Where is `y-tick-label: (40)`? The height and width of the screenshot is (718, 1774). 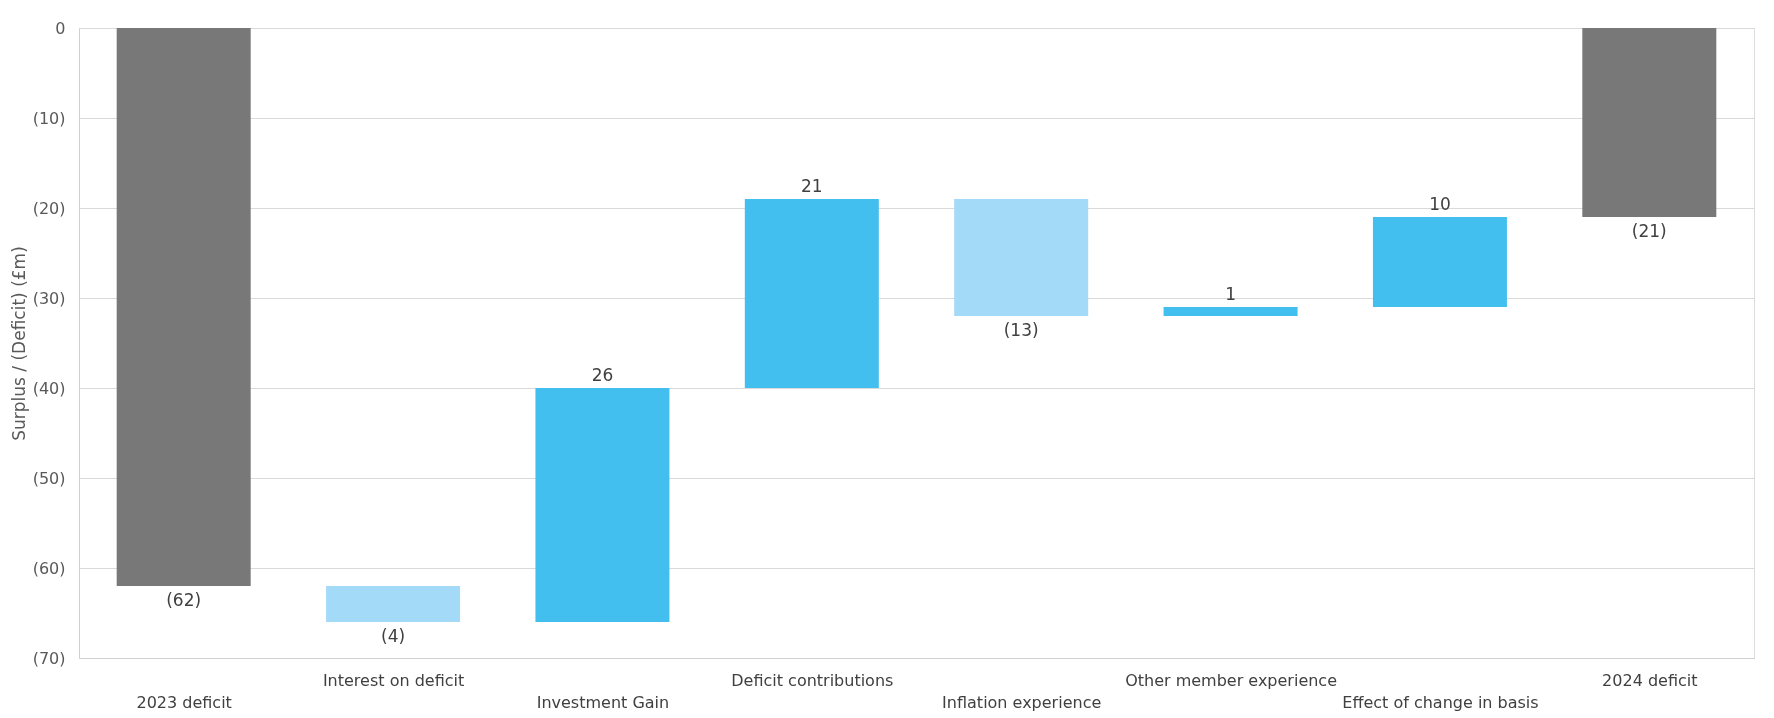 y-tick-label: (40) is located at coordinates (49, 388).